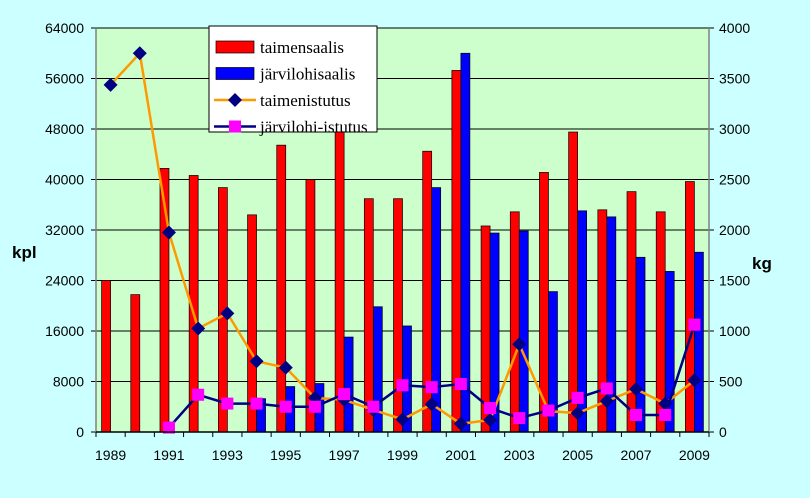 This screenshot has width=810, height=498. Describe the element at coordinates (734, 281) in the screenshot. I see `y-tick-label-right: 1500` at that location.